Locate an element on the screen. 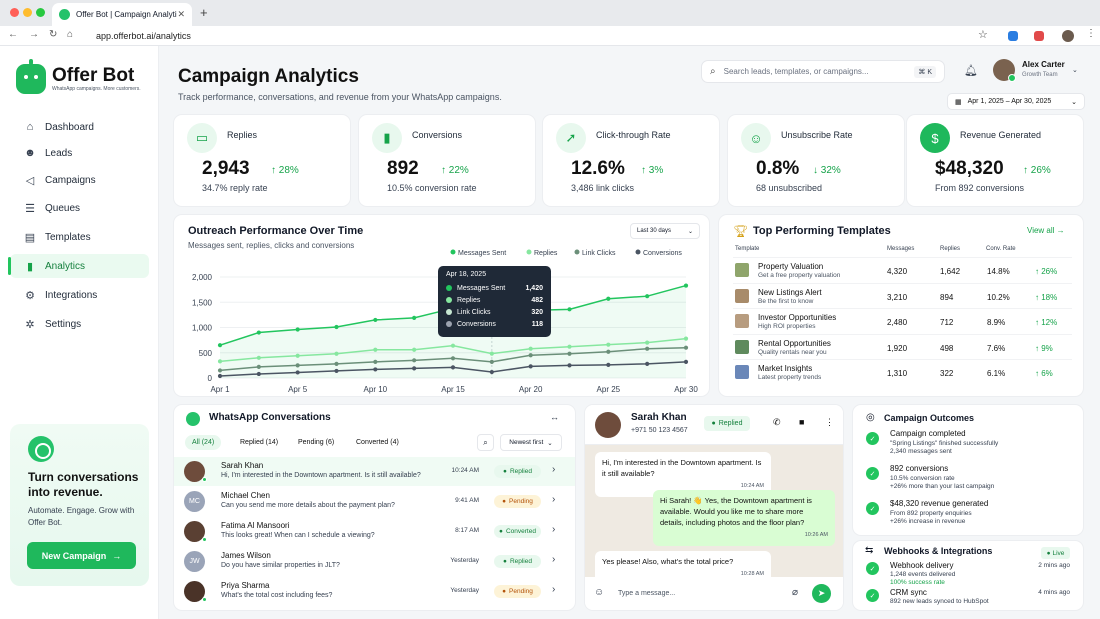 The width and height of the screenshot is (1100, 619). bookmark-star-icon: ☆ is located at coordinates (983, 35).